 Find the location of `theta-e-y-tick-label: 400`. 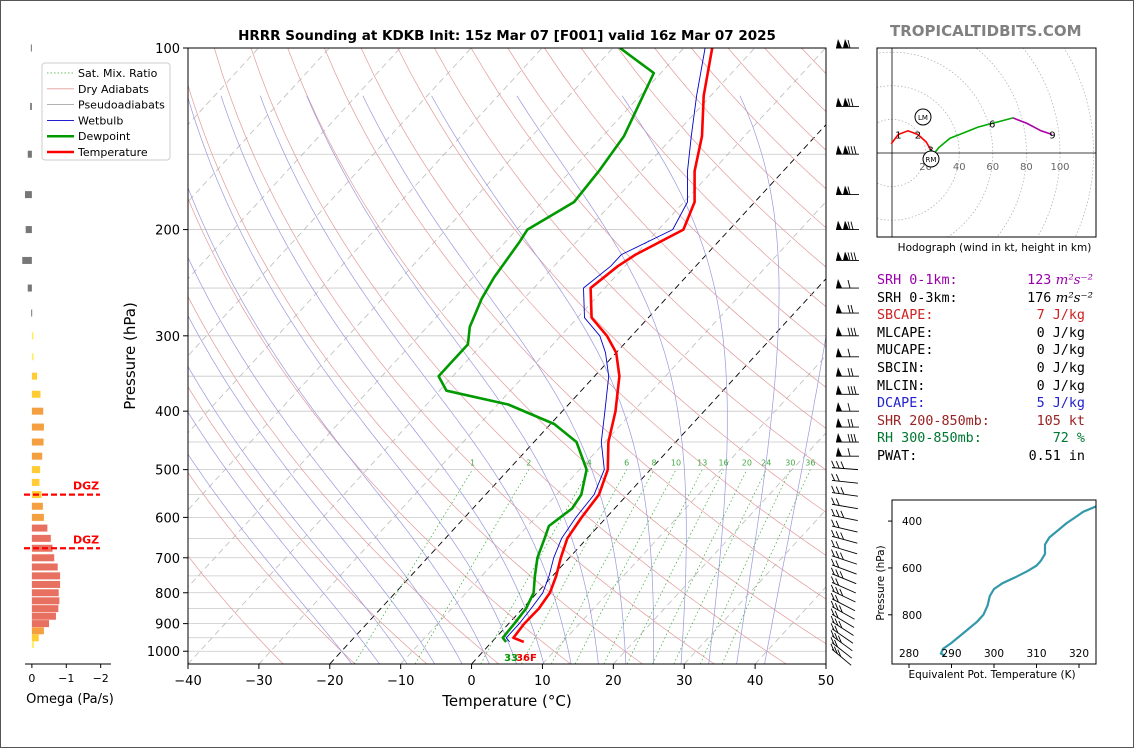

theta-e-y-tick-label: 400 is located at coordinates (912, 522).